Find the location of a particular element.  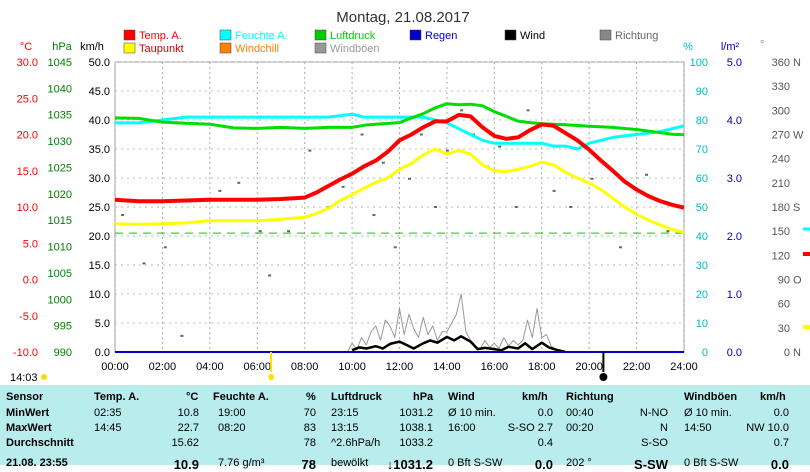

tick-label-temp: 20.0 is located at coordinates (27, 136).